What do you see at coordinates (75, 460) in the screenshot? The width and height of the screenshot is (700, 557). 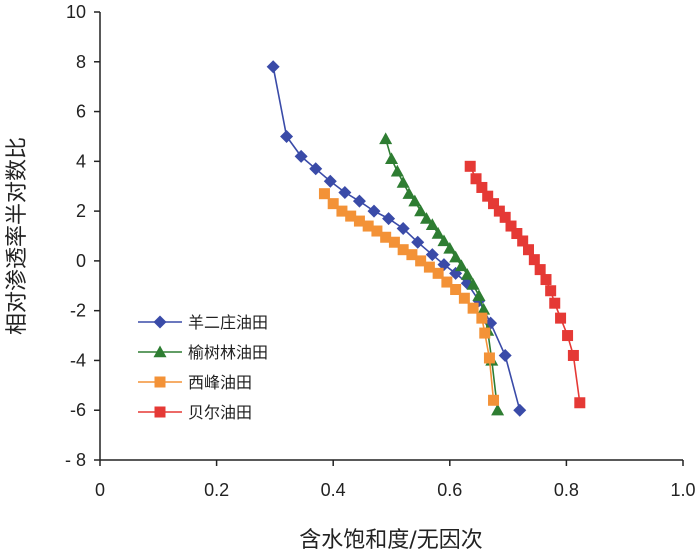 I see `y-tick-label: - 8` at bounding box center [75, 460].